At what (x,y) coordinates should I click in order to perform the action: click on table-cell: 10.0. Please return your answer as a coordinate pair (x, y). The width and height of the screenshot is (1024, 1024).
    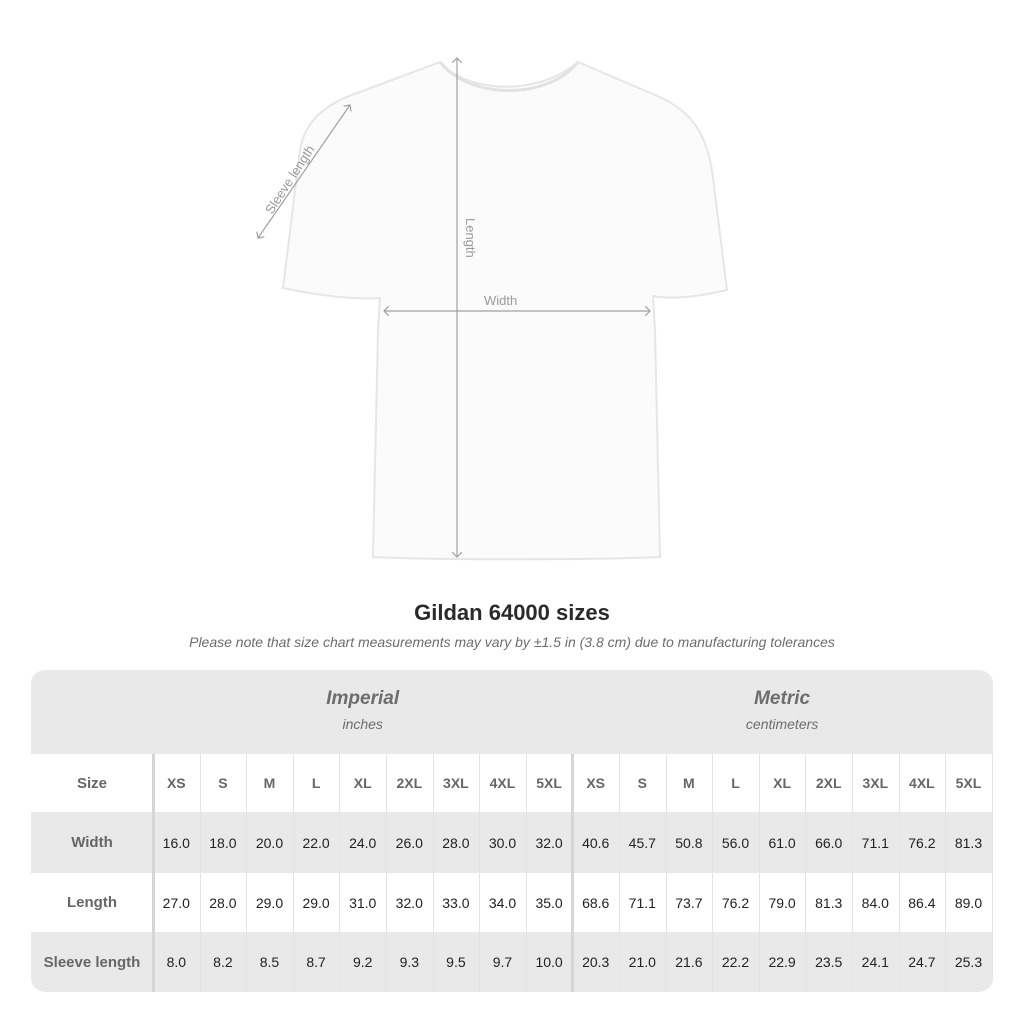
    Looking at the image, I should click on (549, 962).